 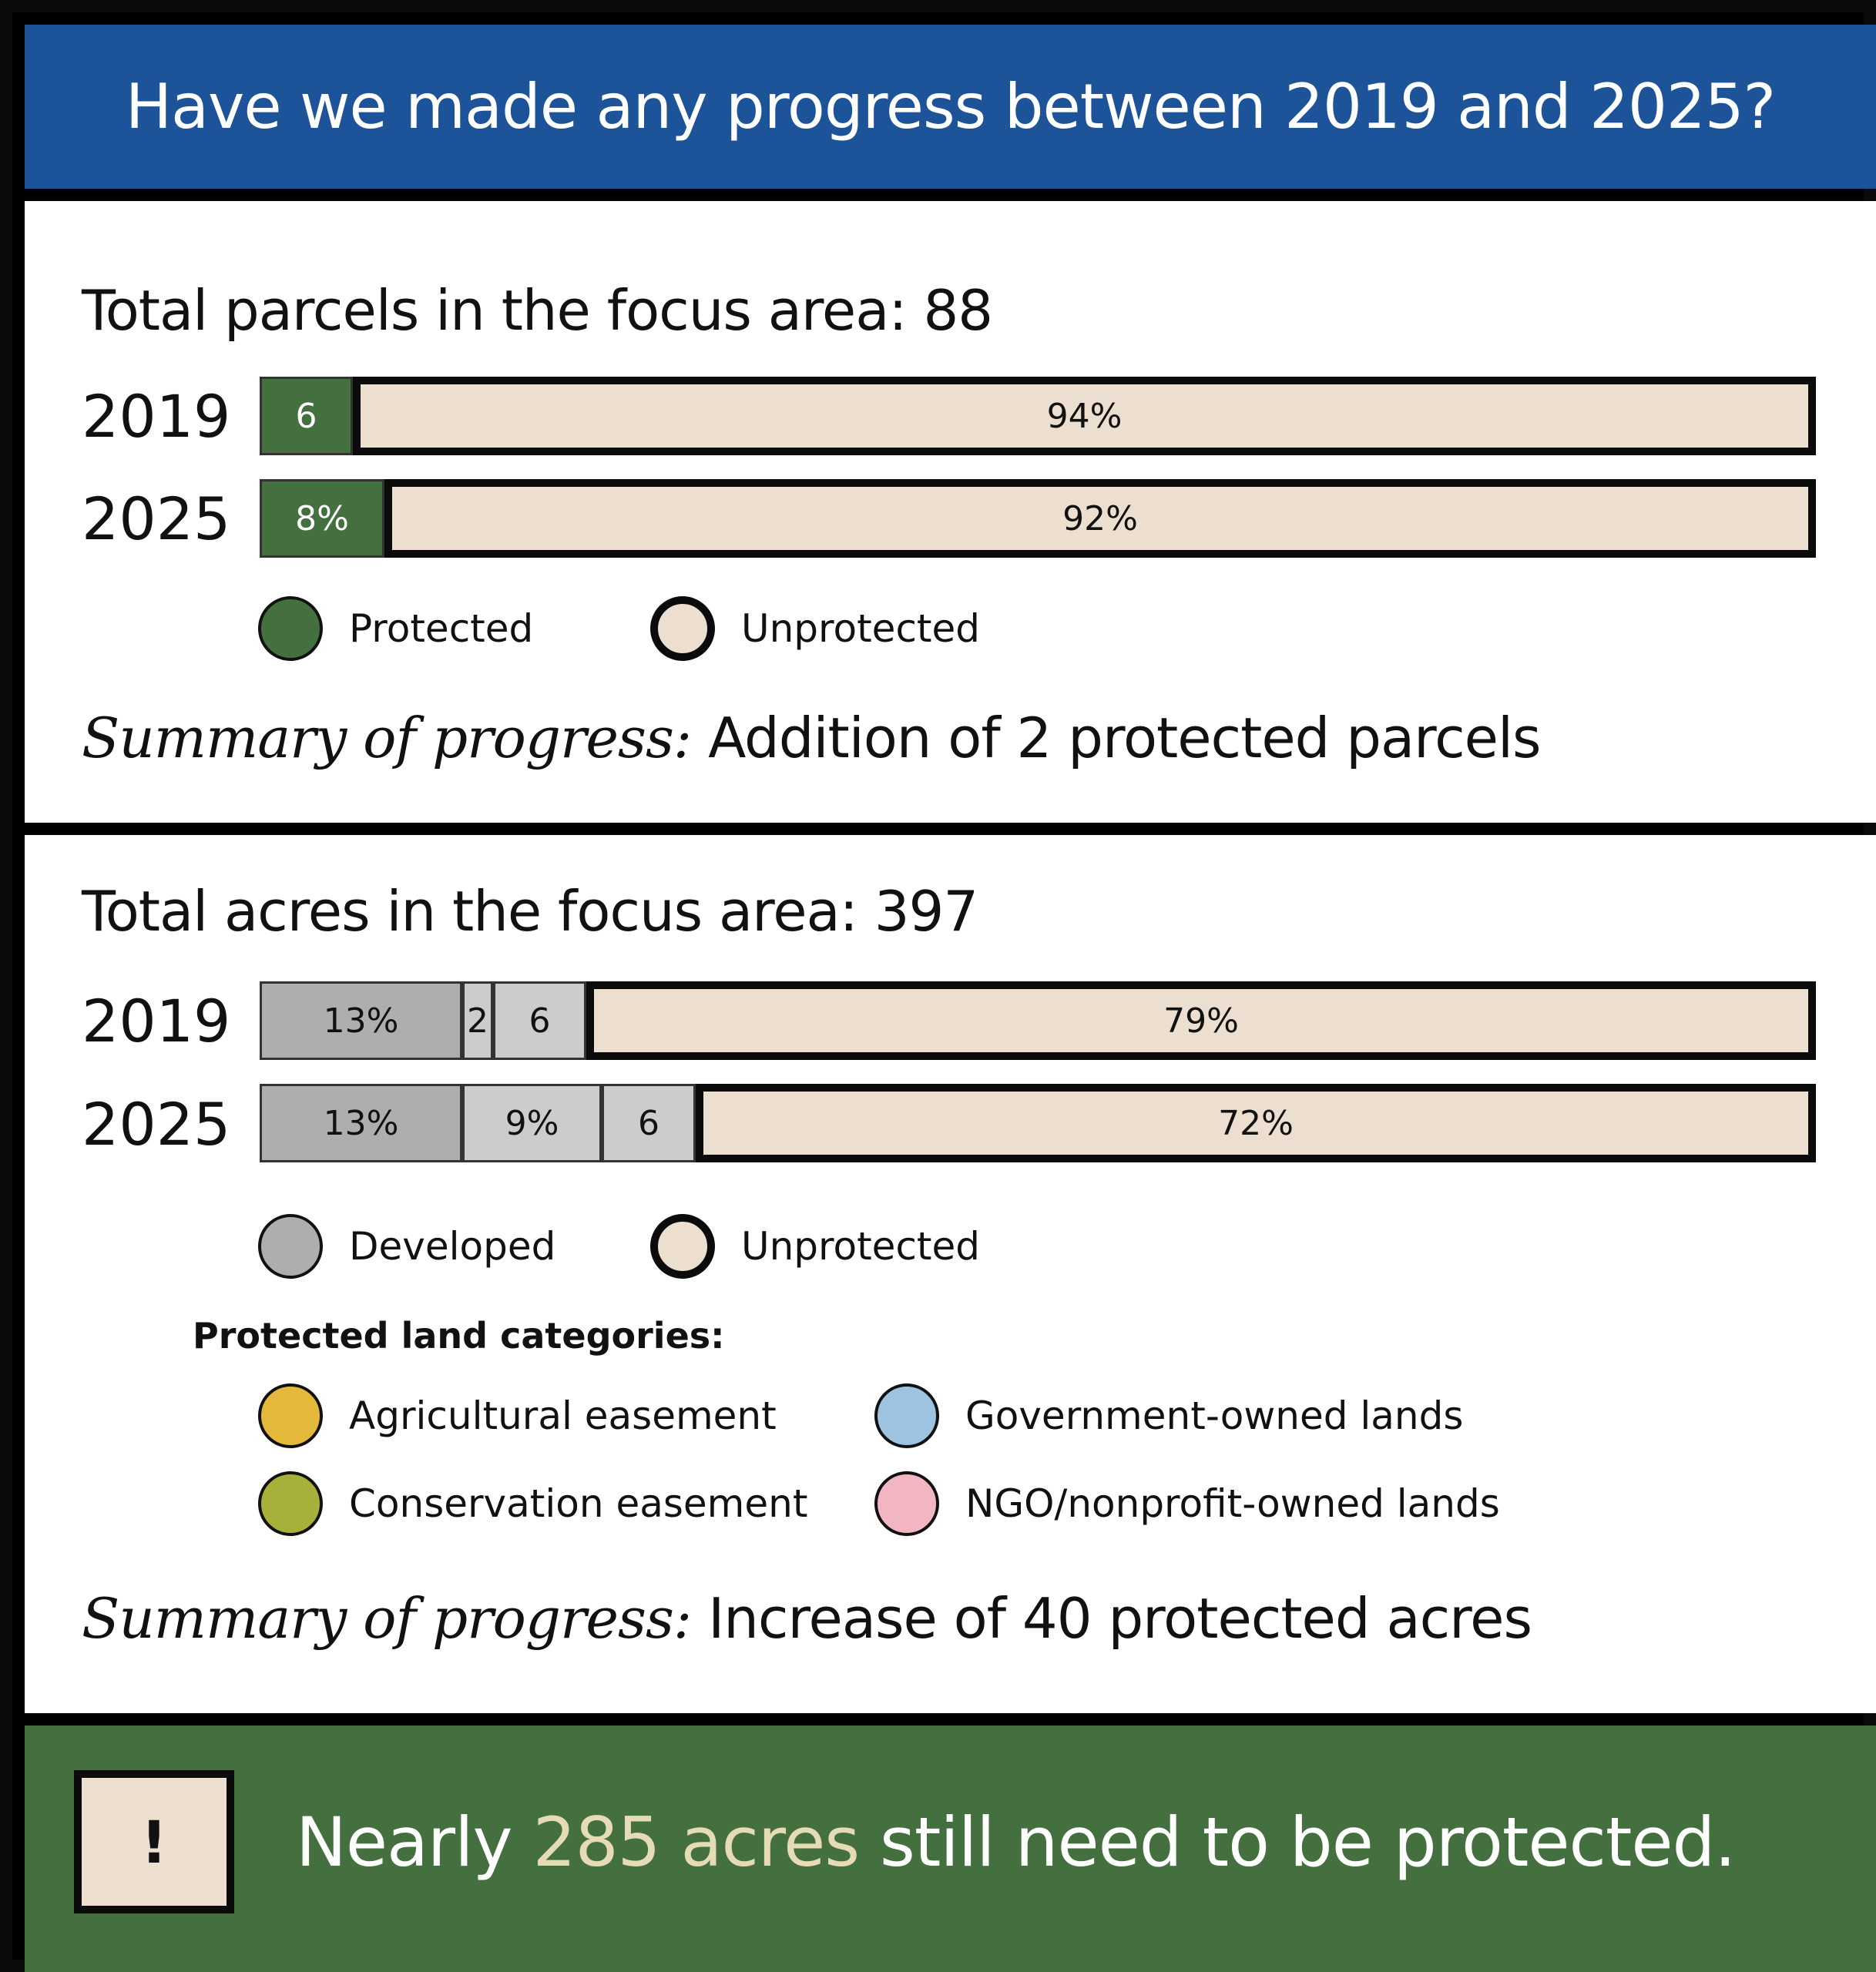 I want to click on bar-label-unprotected-2019: 94%, so click(x=1084, y=416).